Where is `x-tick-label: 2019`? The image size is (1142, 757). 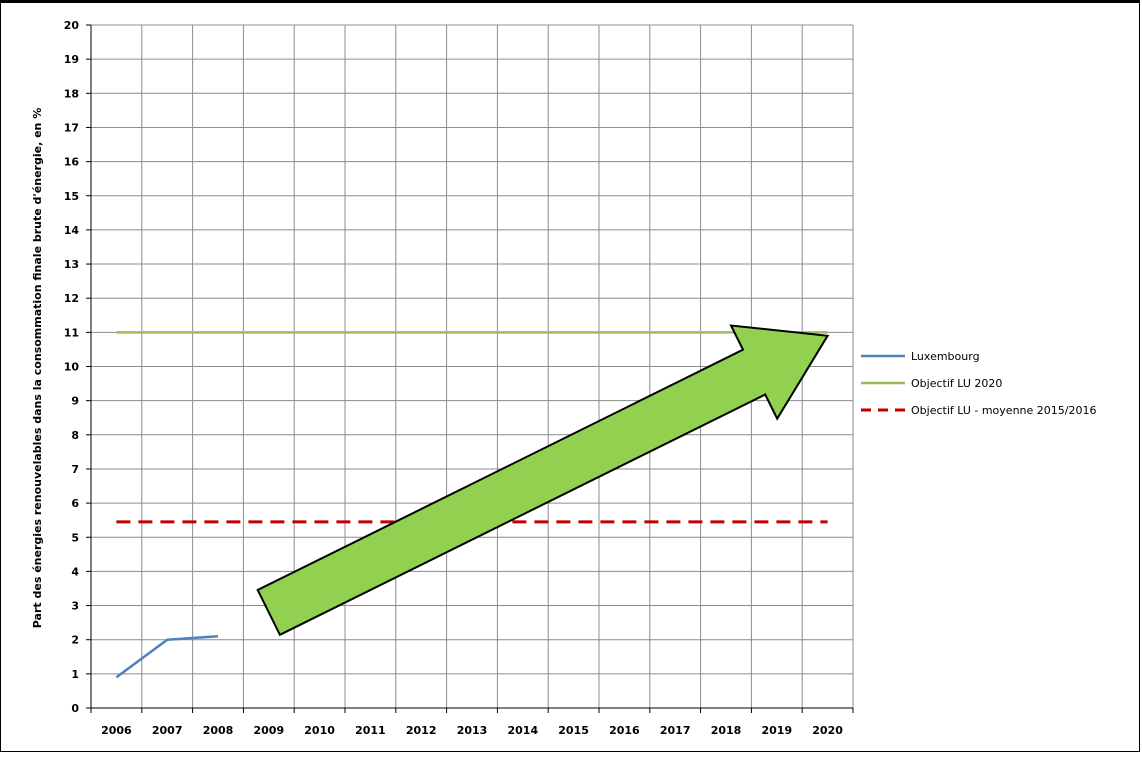 x-tick-label: 2019 is located at coordinates (776, 730).